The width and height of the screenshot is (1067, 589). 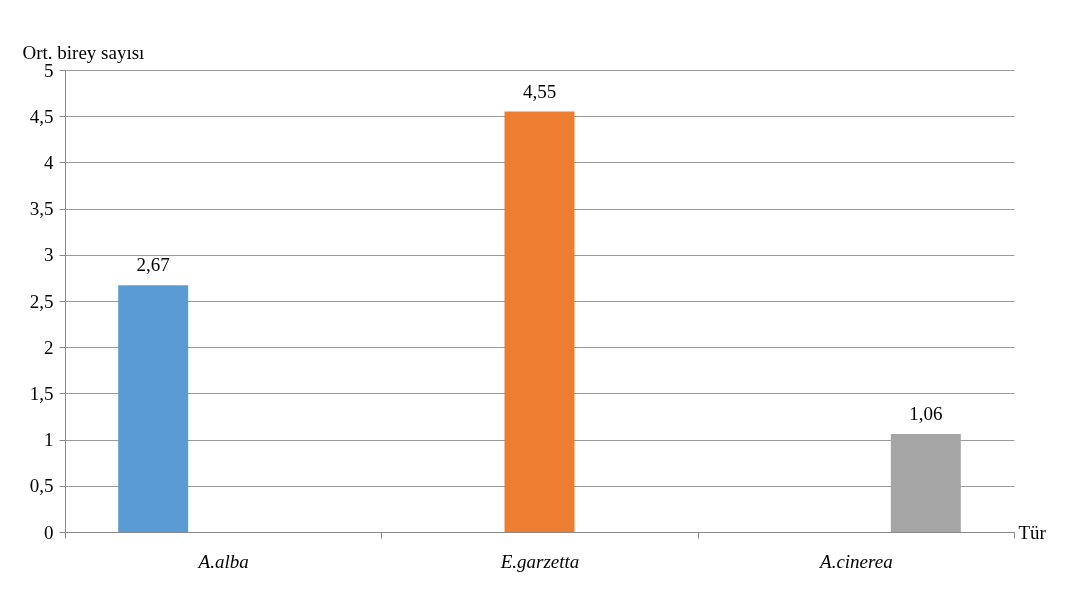 I want to click on x-axis-title: Tür, so click(x=1032, y=532).